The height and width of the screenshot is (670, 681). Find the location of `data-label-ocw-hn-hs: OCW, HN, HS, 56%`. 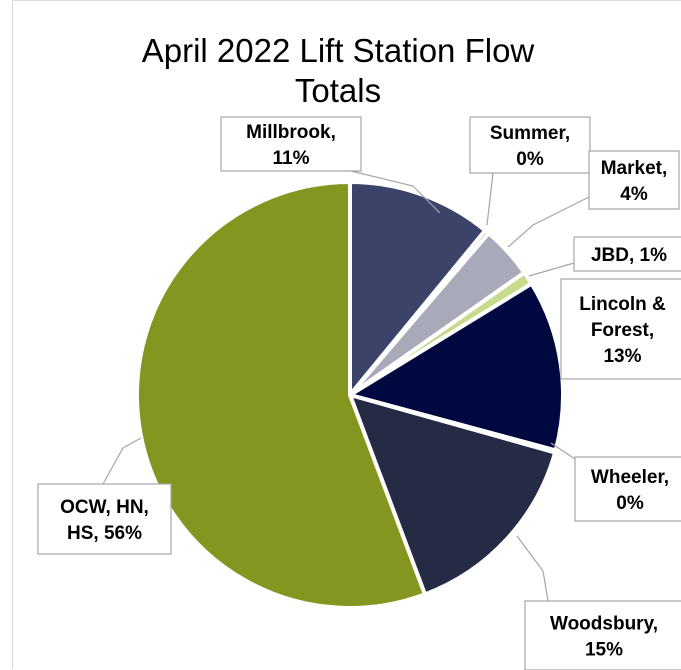

data-label-ocw-hn-hs: OCW, HN, HS, 56% is located at coordinates (104, 496).